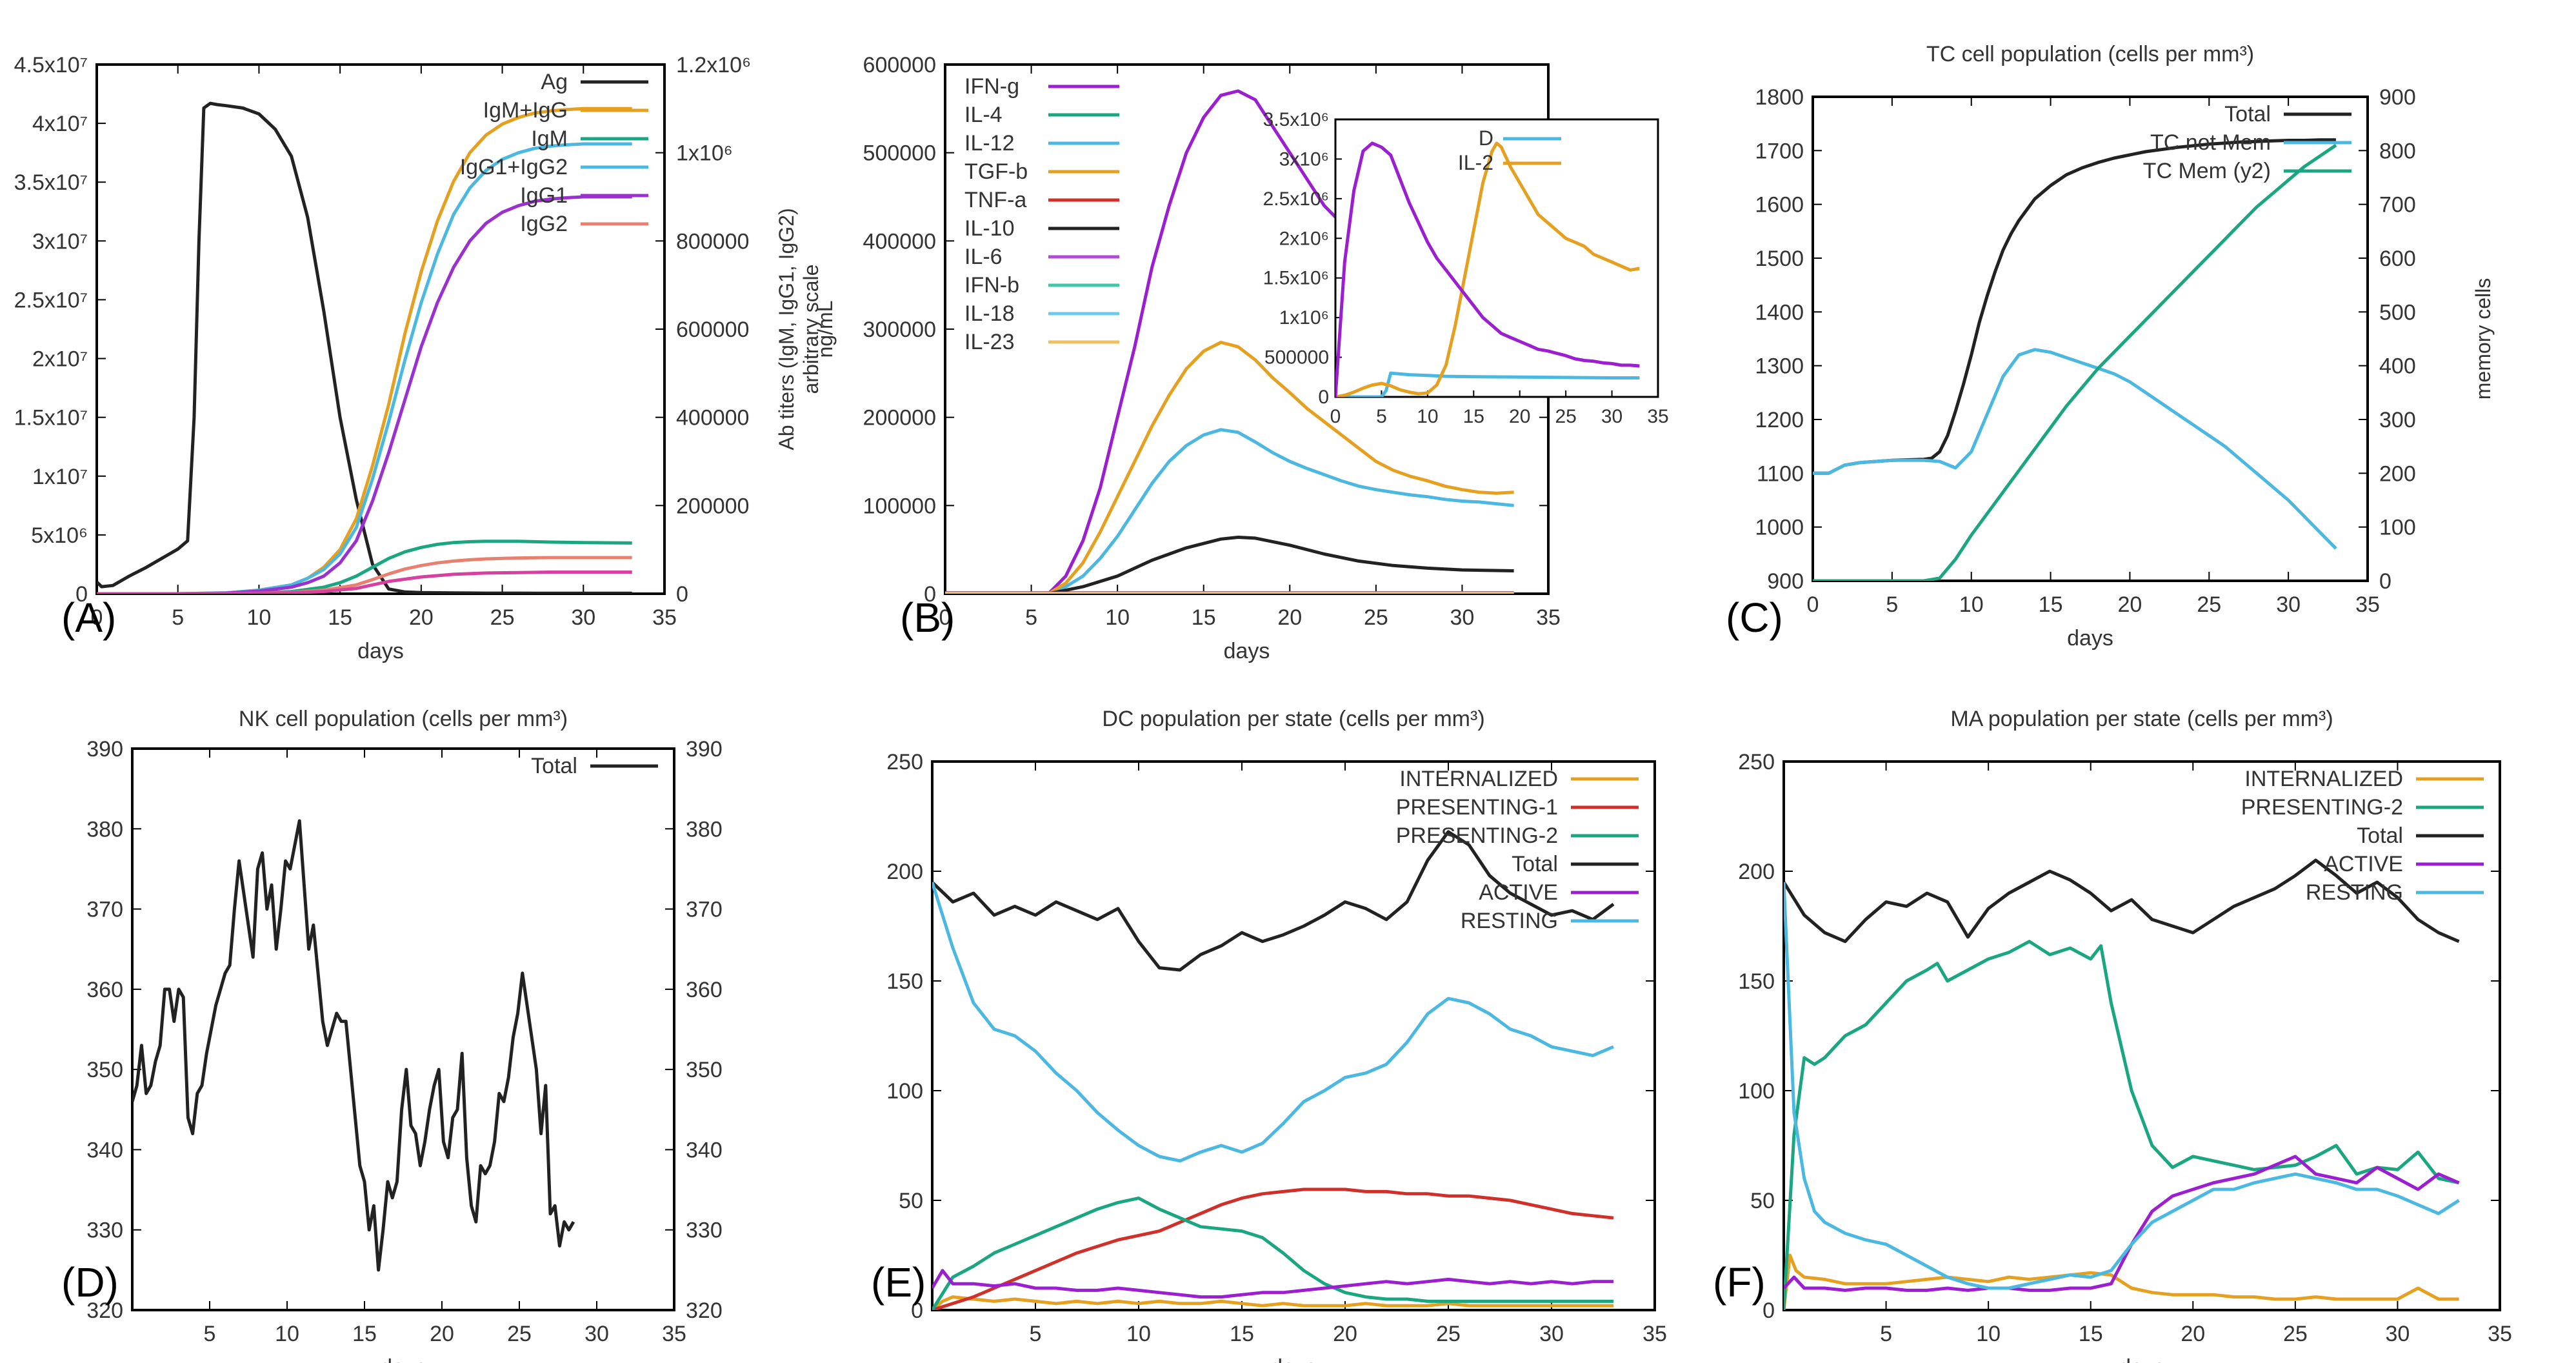 The width and height of the screenshot is (2576, 1363). I want to click on y-tick-label: 1300, so click(1779, 366).